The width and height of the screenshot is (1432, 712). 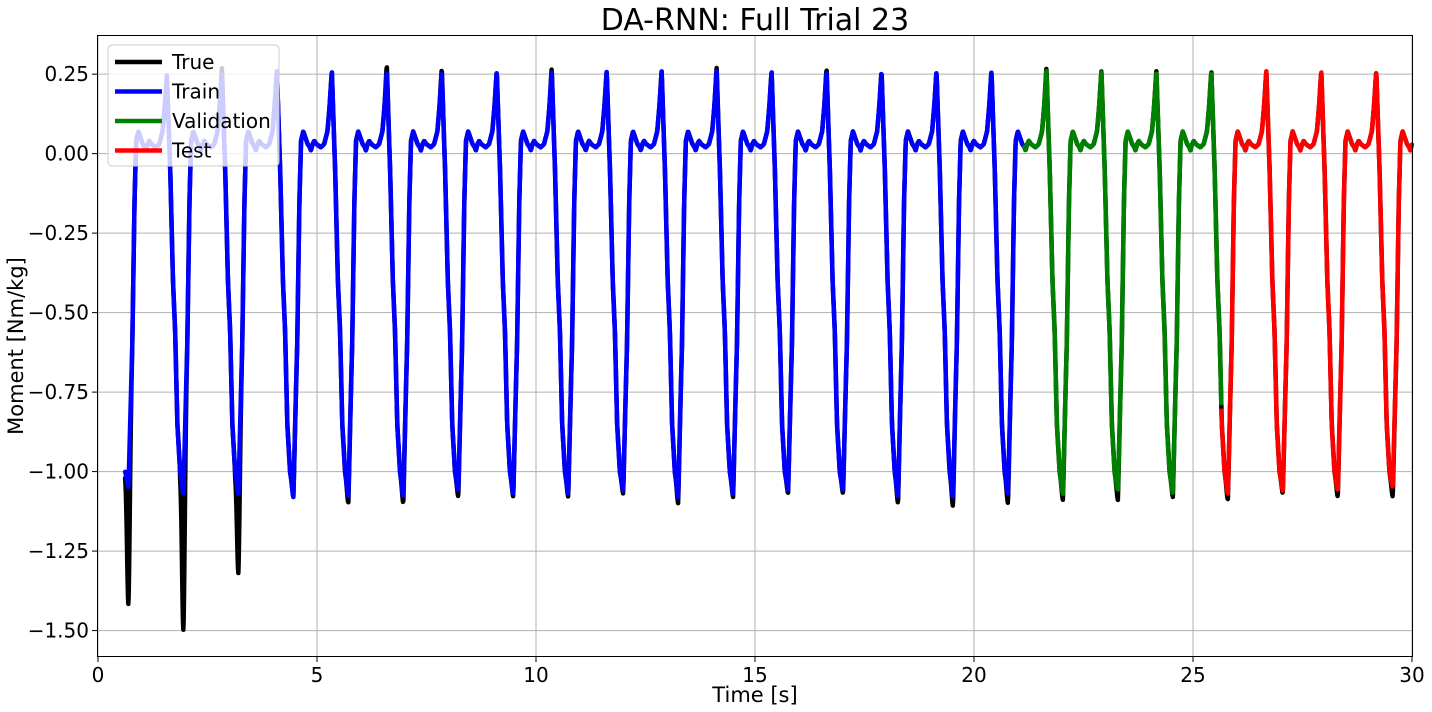 What do you see at coordinates (1411, 675) in the screenshot?
I see `x-tick-label: 30` at bounding box center [1411, 675].